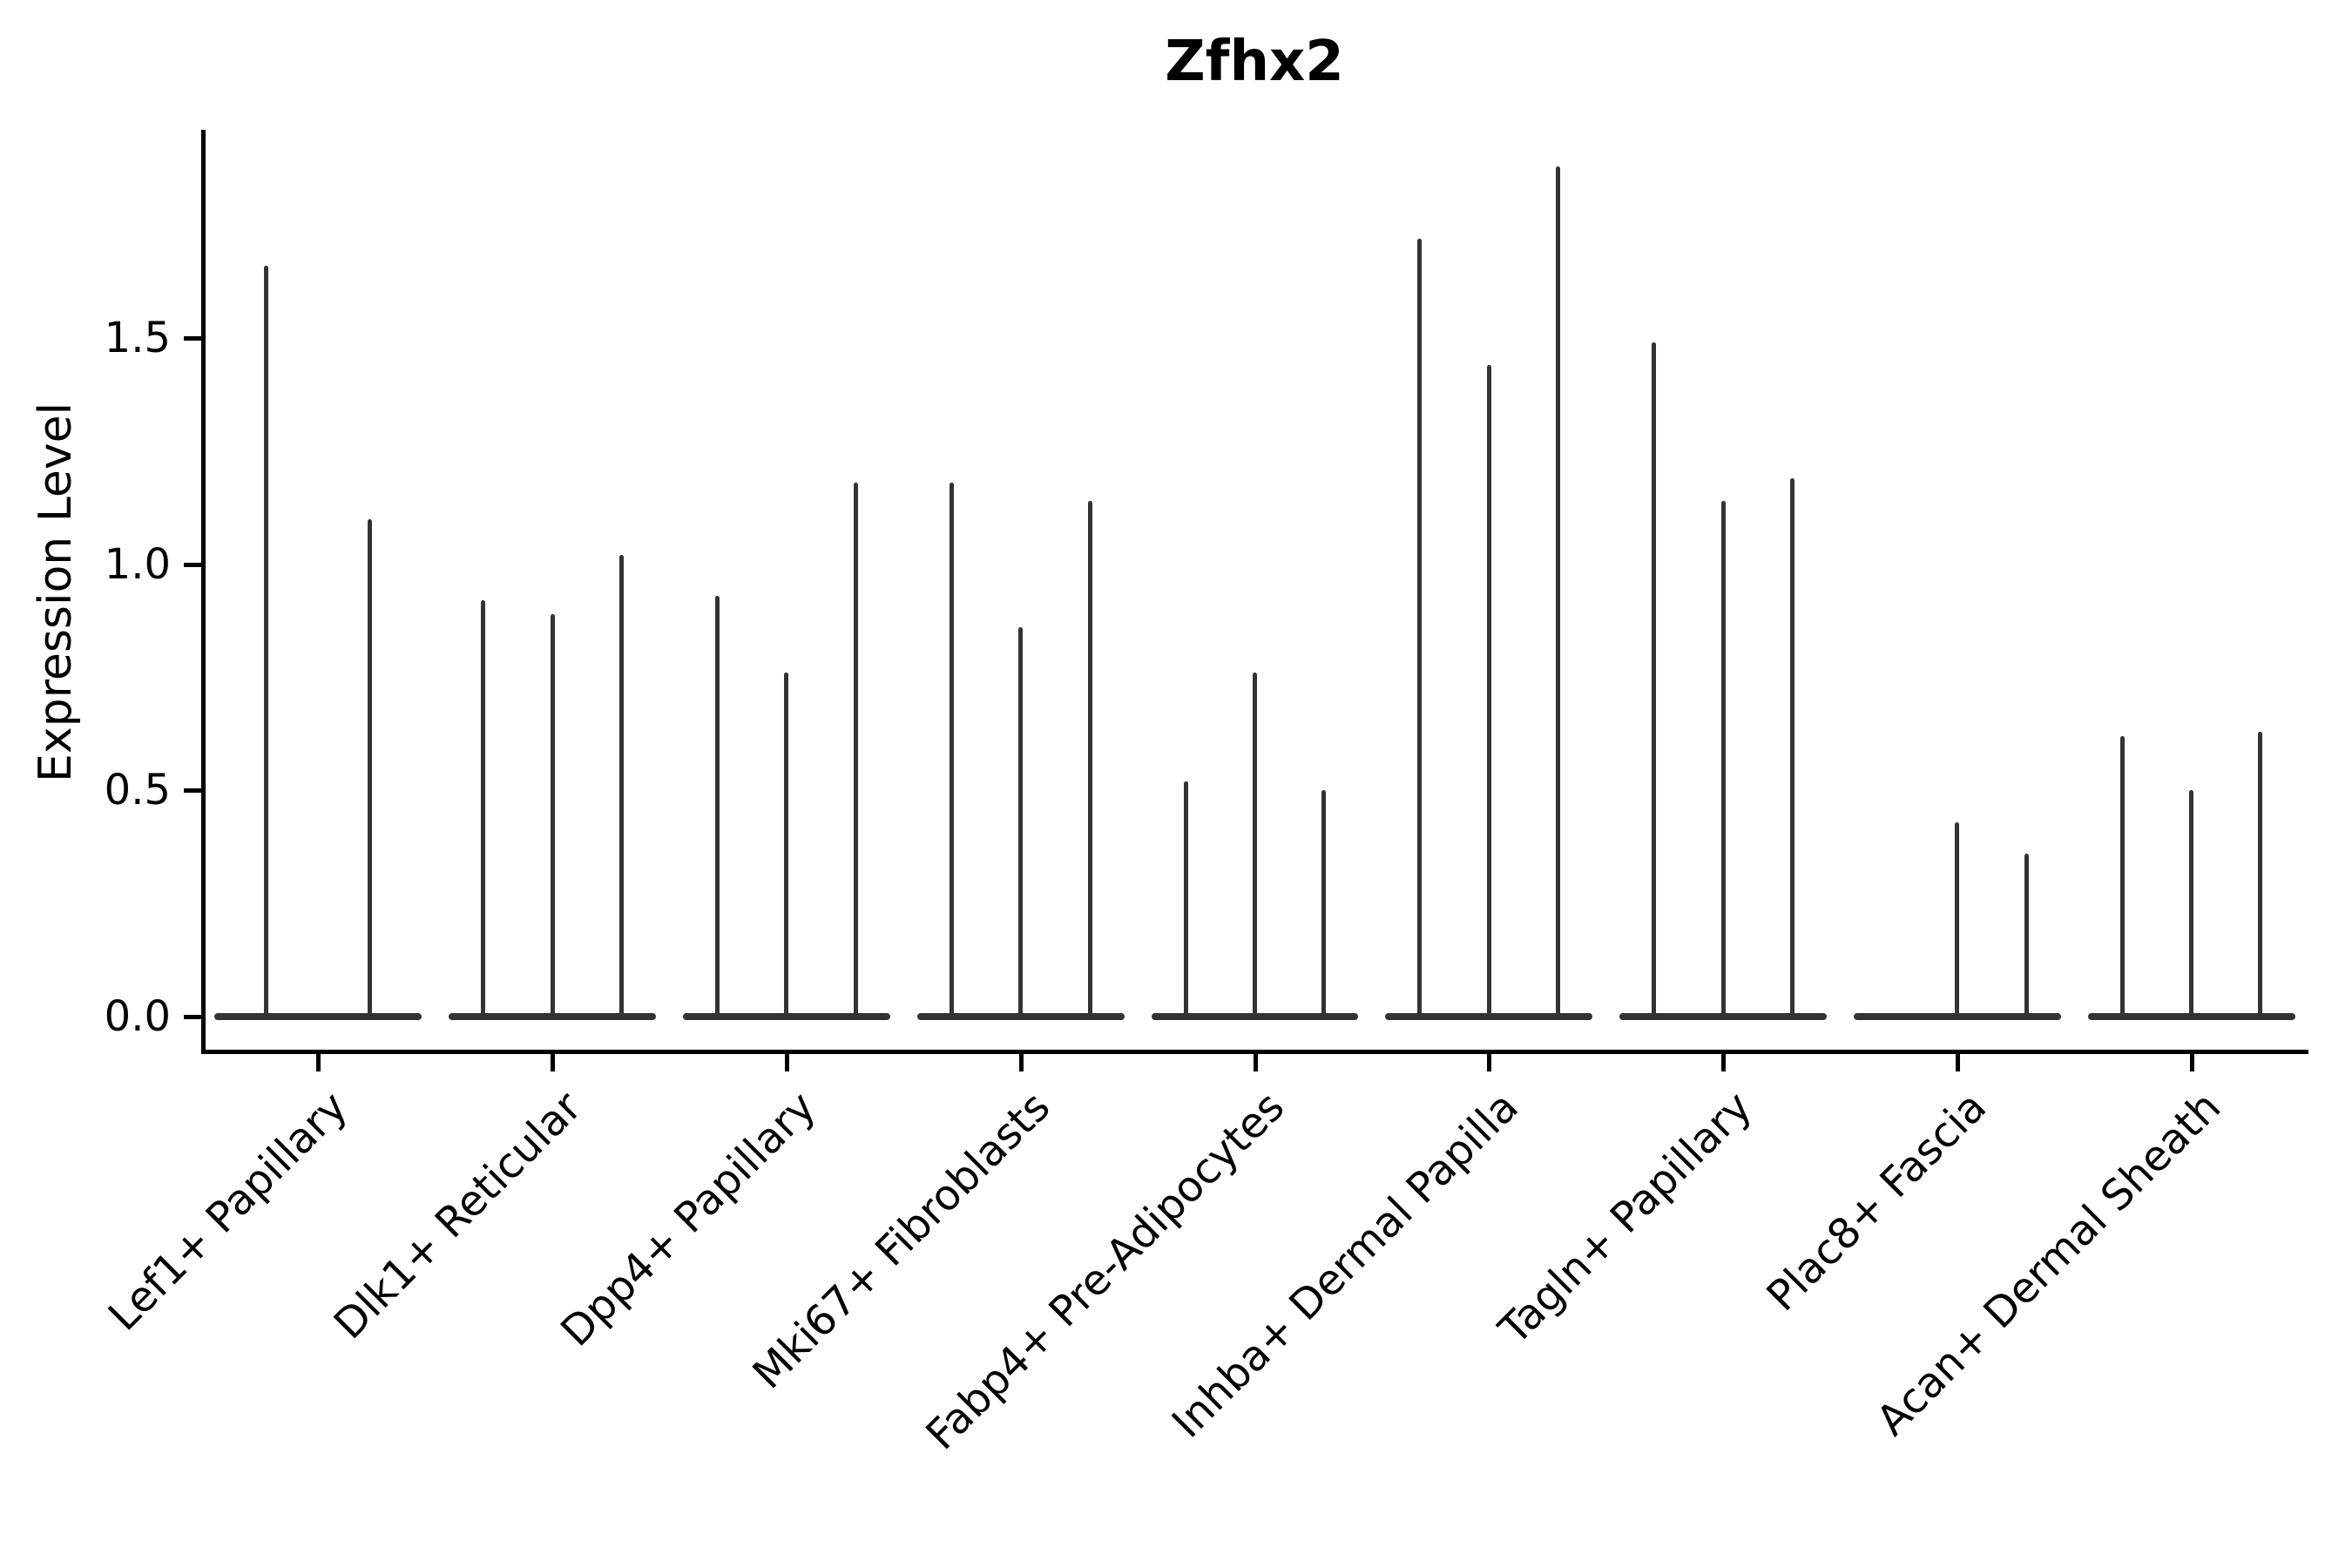 This screenshot has width=2352, height=1568. Describe the element at coordinates (688, 1219) in the screenshot. I see `x-axis-label: Dpp4+ Papillary` at that location.